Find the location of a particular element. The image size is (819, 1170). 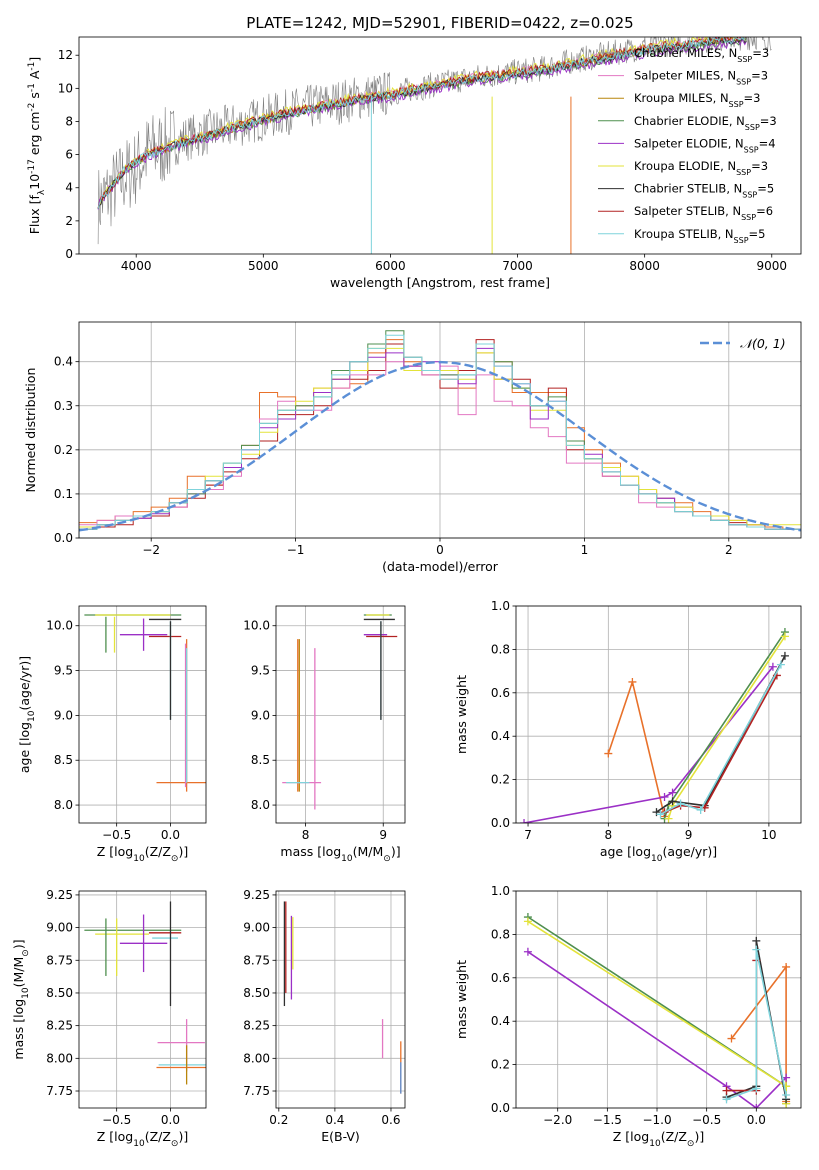

y-tick-label: 0 is located at coordinates (69, 254).